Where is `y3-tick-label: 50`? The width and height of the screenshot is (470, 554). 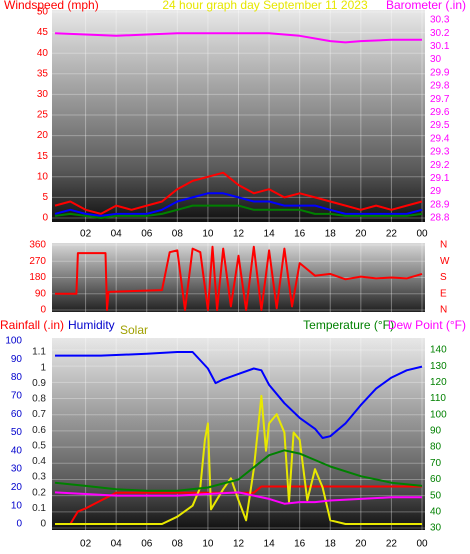
y3-tick-label: 50 is located at coordinates (17, 432).